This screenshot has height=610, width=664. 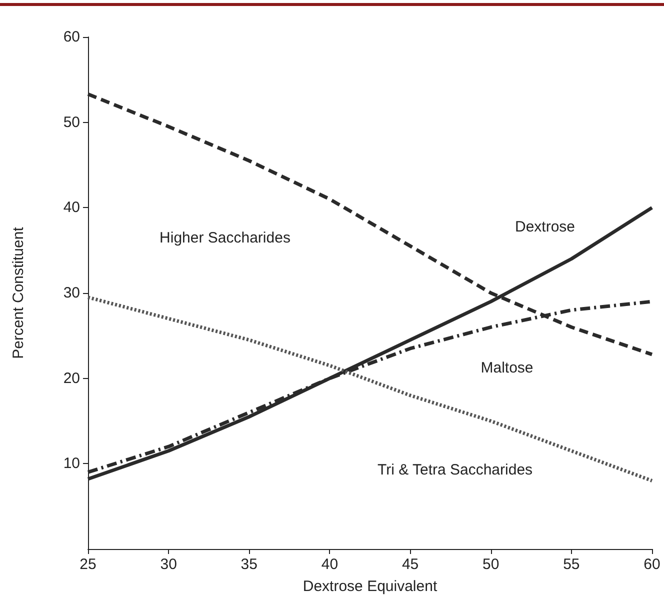 I want to click on x-tick-label: 55, so click(x=571, y=564).